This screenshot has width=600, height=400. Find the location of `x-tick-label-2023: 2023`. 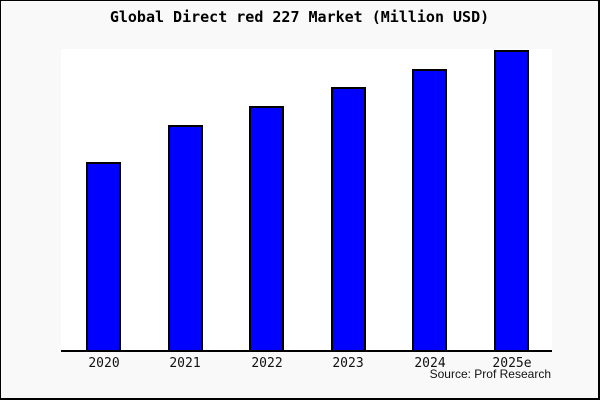

x-tick-label-2023: 2023 is located at coordinates (348, 363).